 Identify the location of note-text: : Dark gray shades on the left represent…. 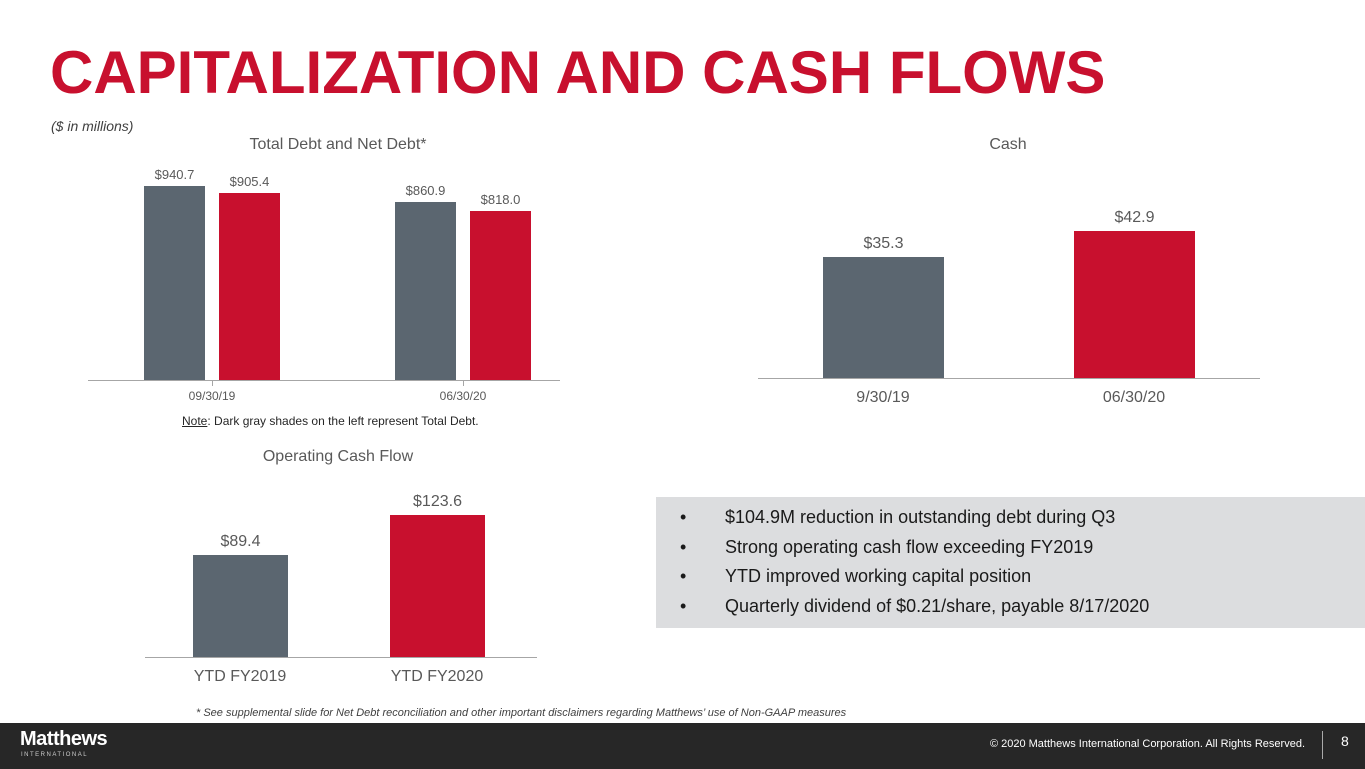
(343, 421).